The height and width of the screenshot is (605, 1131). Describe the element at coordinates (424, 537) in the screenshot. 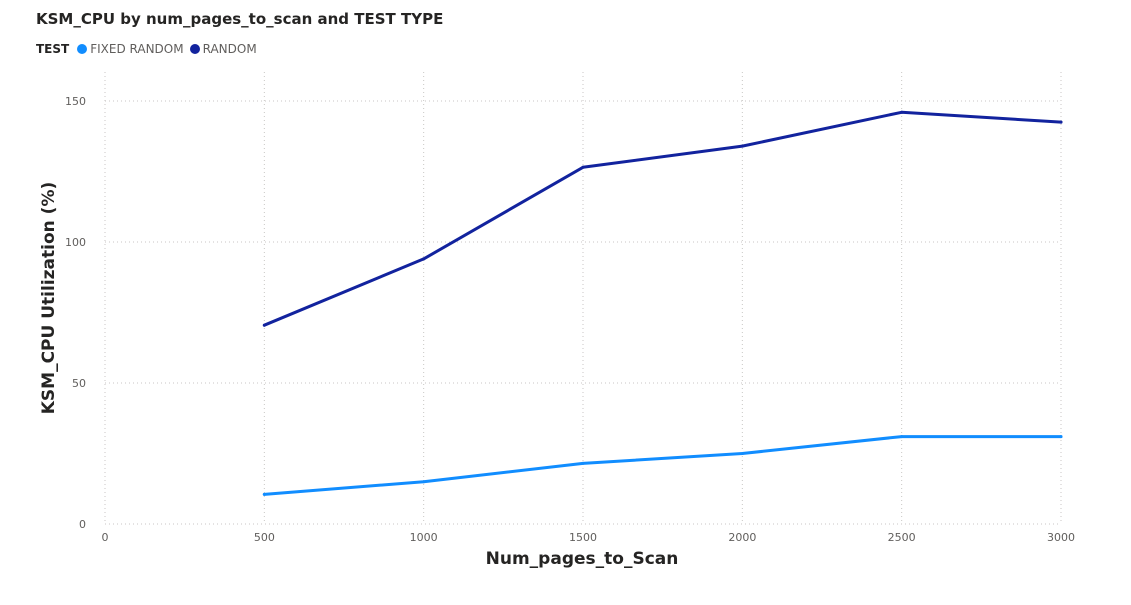

I see `x-tick-label: 1000` at that location.